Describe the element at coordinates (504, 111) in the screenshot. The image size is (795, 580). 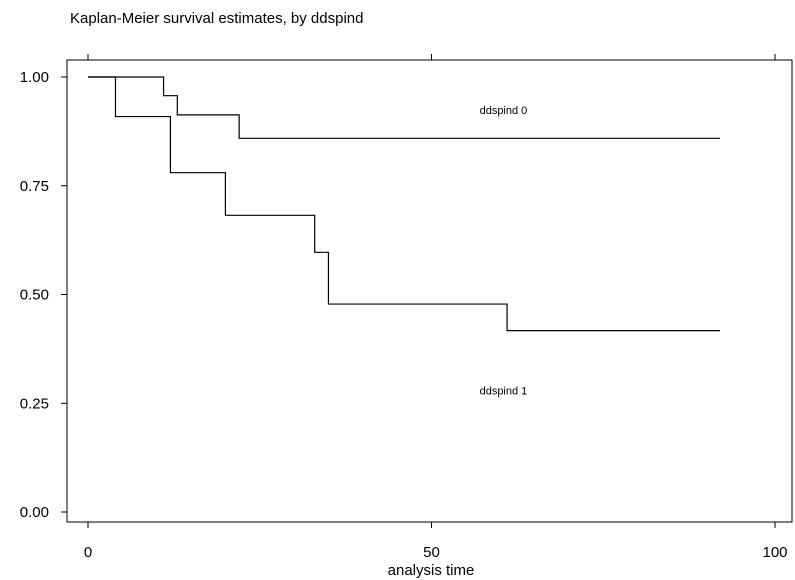
I see `series-label-ddspind-0: ddspind 0` at that location.